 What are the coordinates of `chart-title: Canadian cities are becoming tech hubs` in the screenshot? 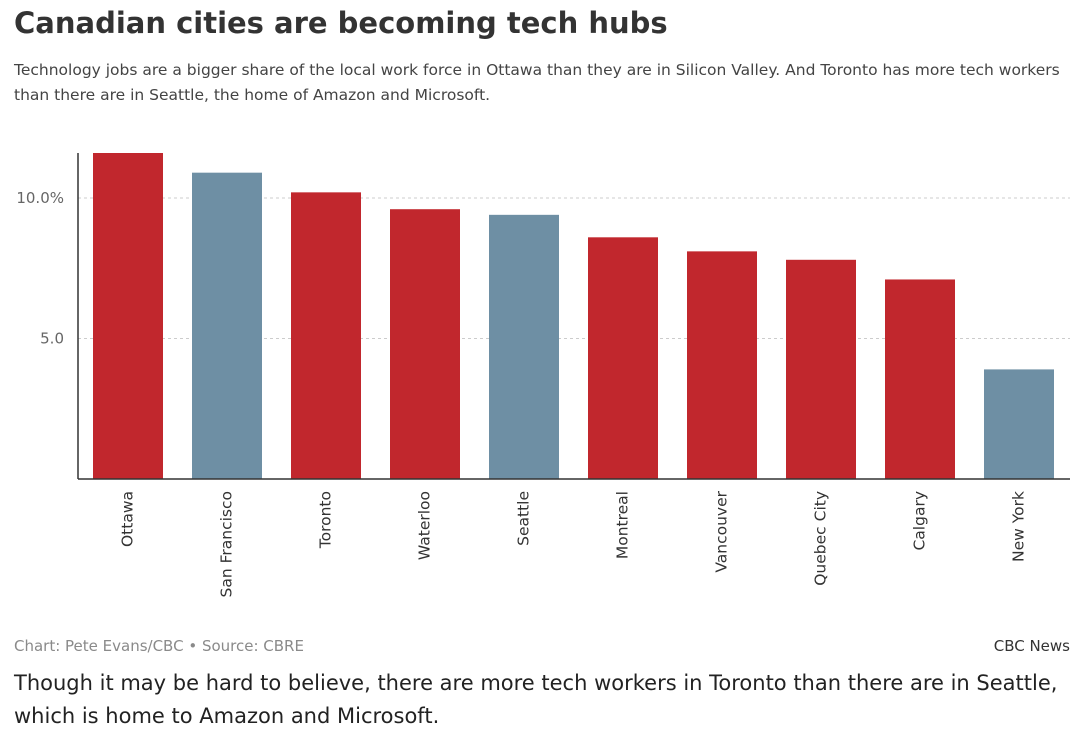 It's located at (341, 23).